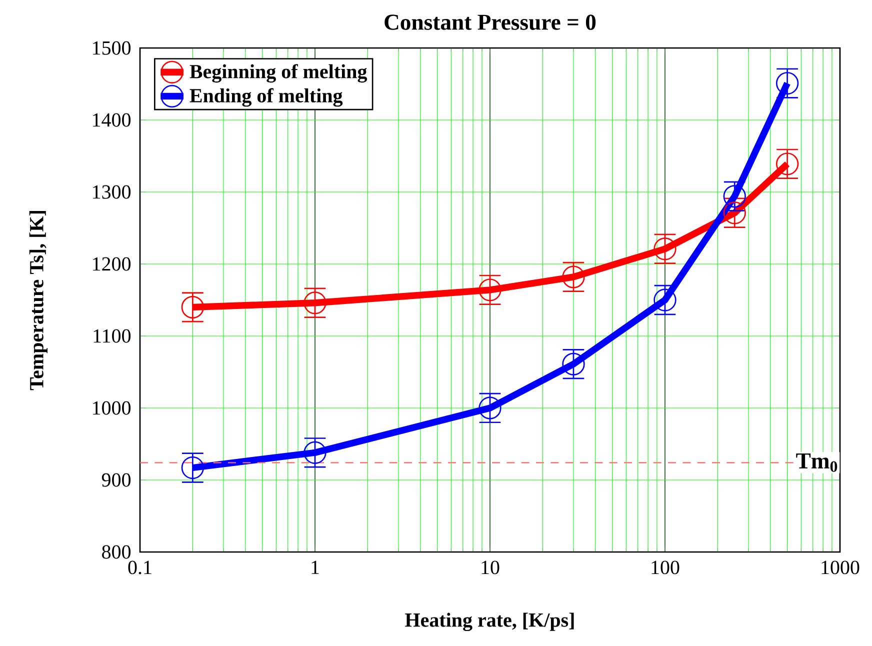  Describe the element at coordinates (491, 567) in the screenshot. I see `x-tick-label: 10` at that location.